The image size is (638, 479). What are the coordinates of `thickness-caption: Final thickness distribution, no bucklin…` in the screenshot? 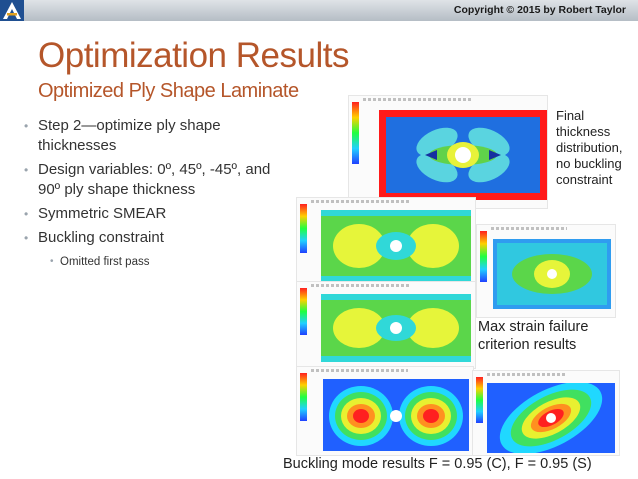 It's located at (589, 147).